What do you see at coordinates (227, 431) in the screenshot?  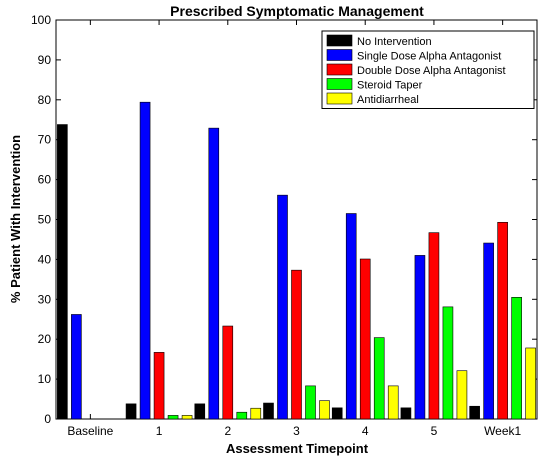 I see `x-tick-label: 2` at bounding box center [227, 431].